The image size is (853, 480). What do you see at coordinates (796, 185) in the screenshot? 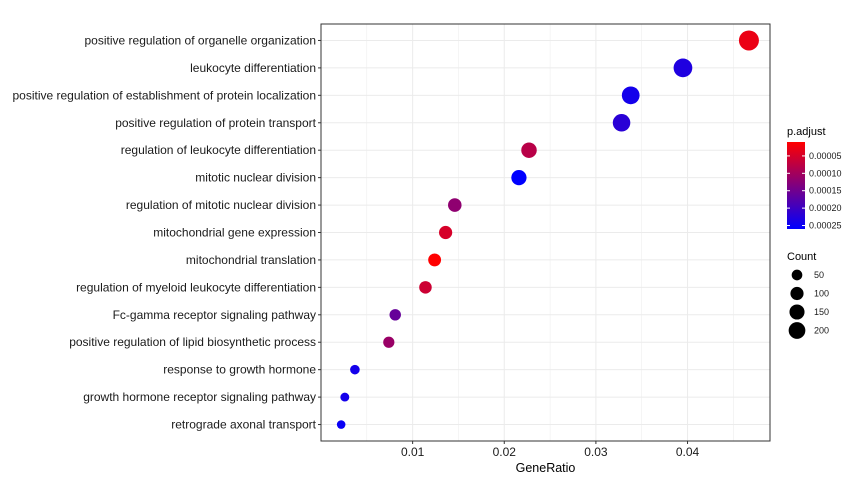
I see `p-adjust-color-bar` at bounding box center [796, 185].